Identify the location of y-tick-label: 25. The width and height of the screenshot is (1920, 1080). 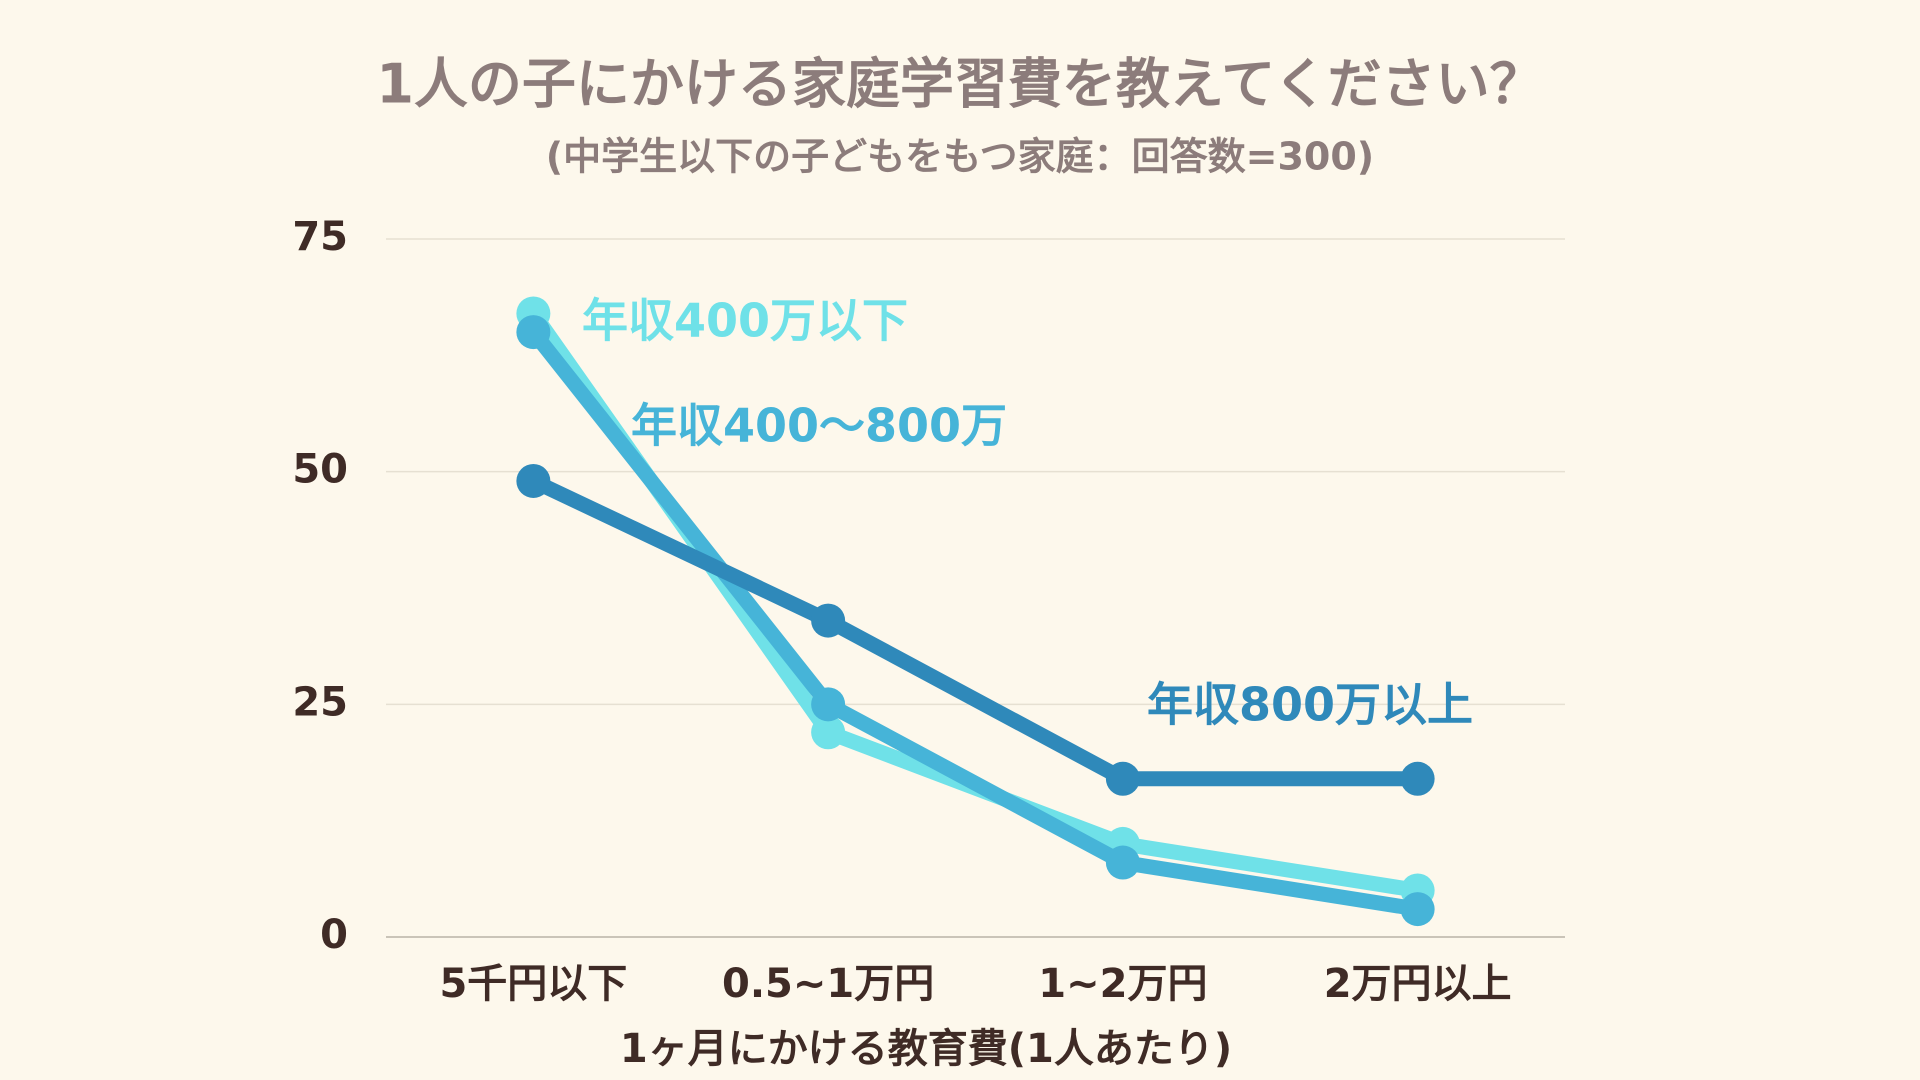
(320, 702).